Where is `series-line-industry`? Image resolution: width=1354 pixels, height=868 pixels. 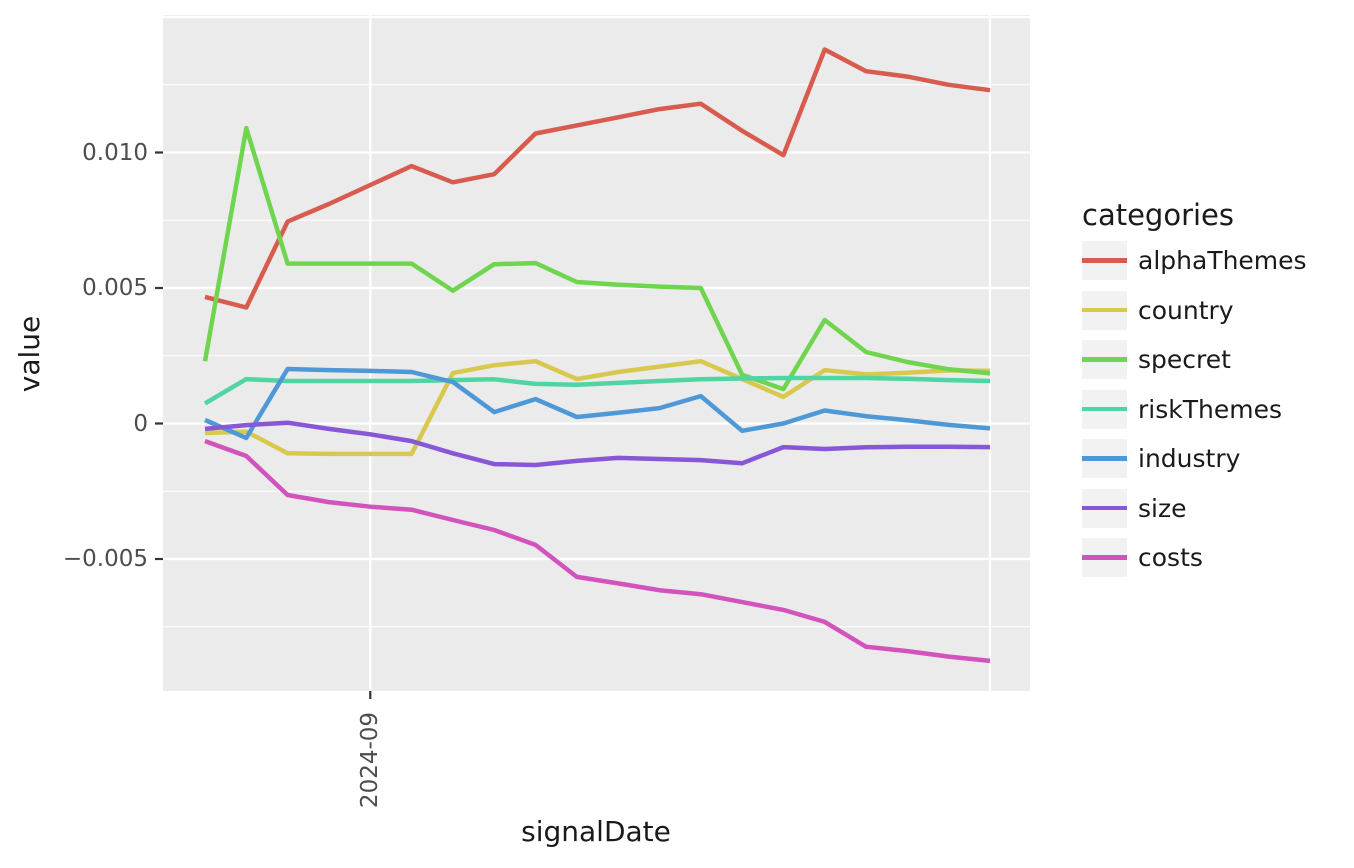 series-line-industry is located at coordinates (597, 403).